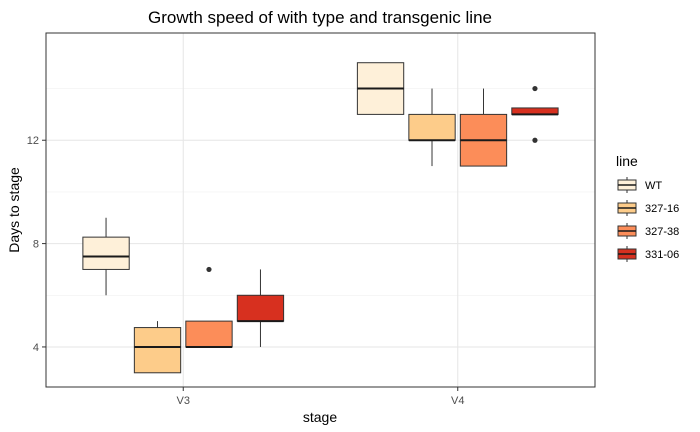 Image resolution: width=700 pixels, height=432 pixels. I want to click on legend-item-331-06: 331-06, so click(648, 254).